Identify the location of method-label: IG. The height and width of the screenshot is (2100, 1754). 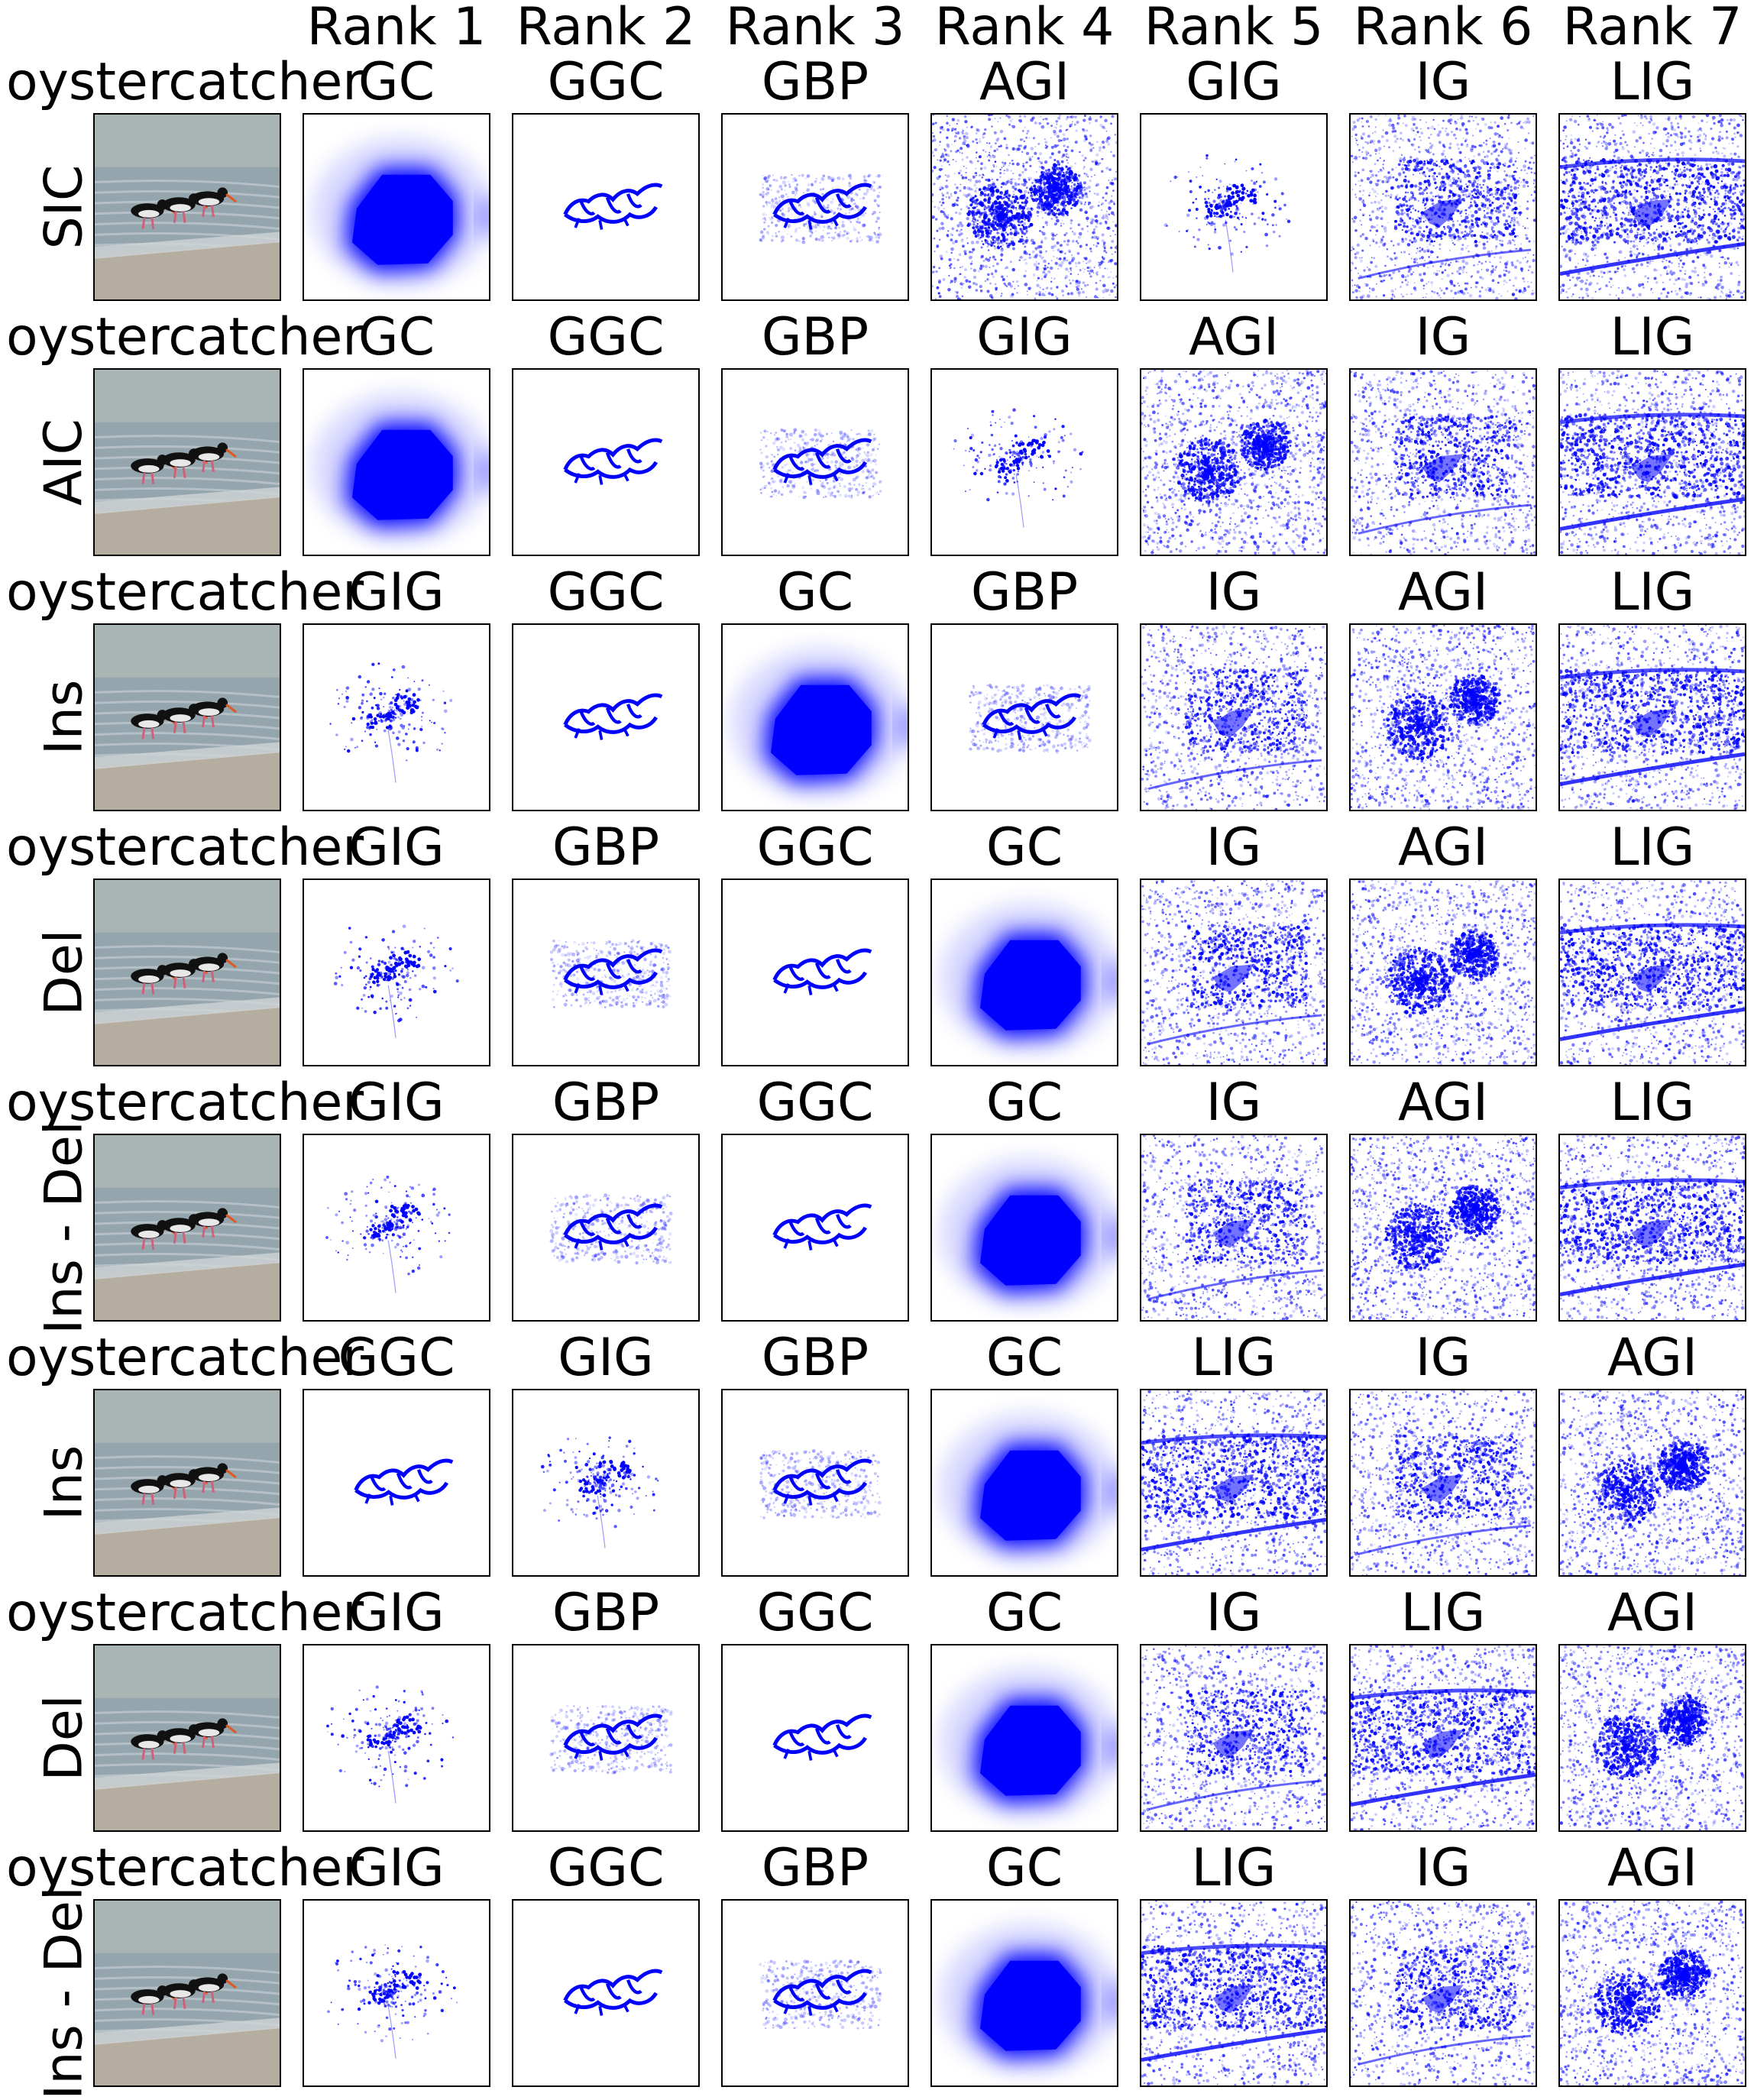
(1443, 82).